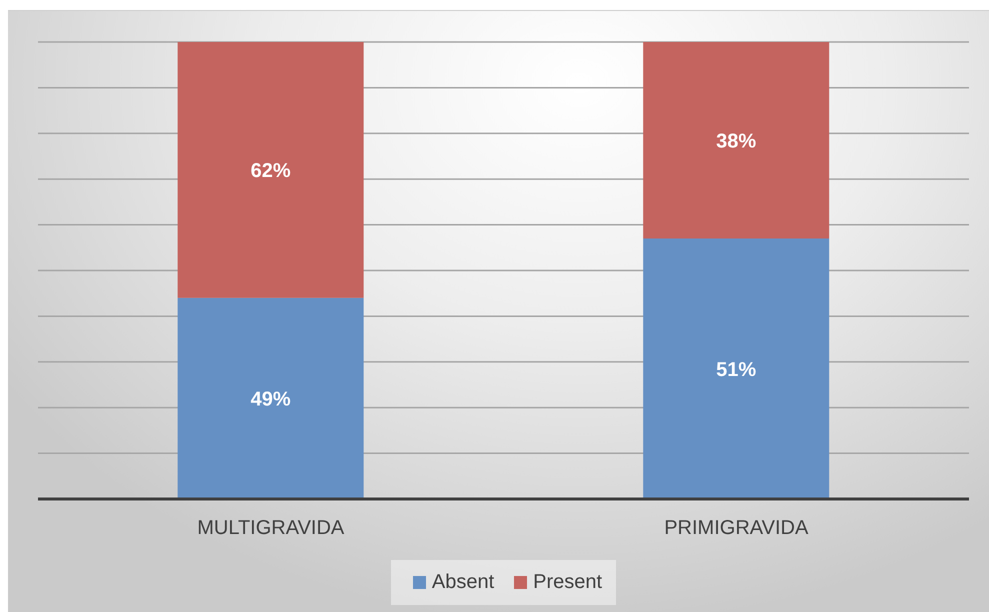 This screenshot has height=612, width=989. What do you see at coordinates (463, 582) in the screenshot?
I see `legend-label: Absent` at bounding box center [463, 582].